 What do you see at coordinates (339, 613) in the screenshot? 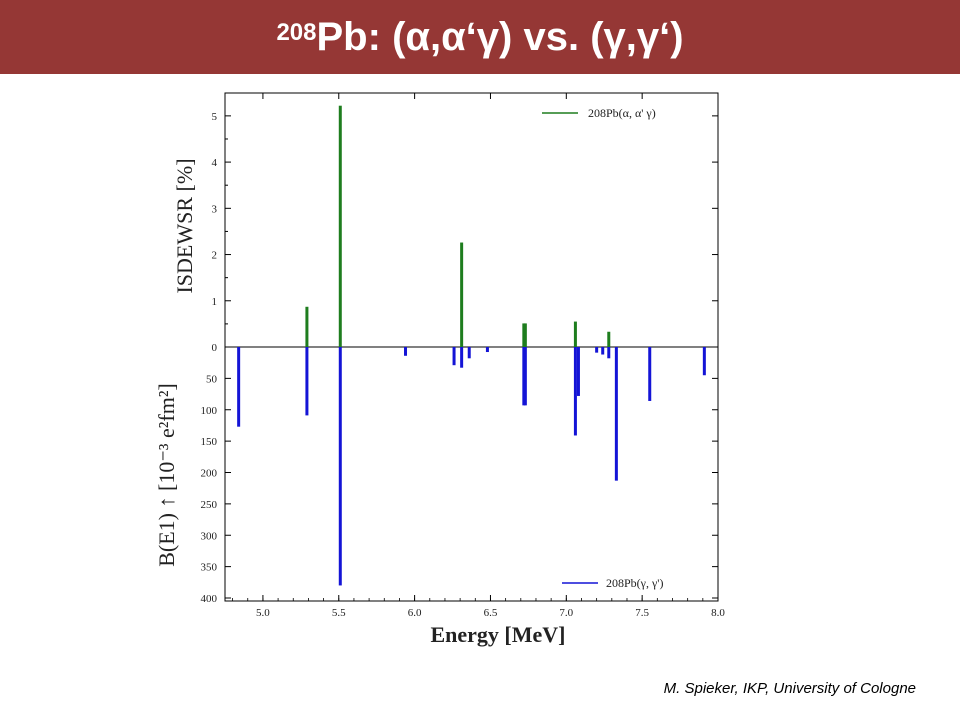
I see `x-tick-label: 5.5` at bounding box center [339, 613].